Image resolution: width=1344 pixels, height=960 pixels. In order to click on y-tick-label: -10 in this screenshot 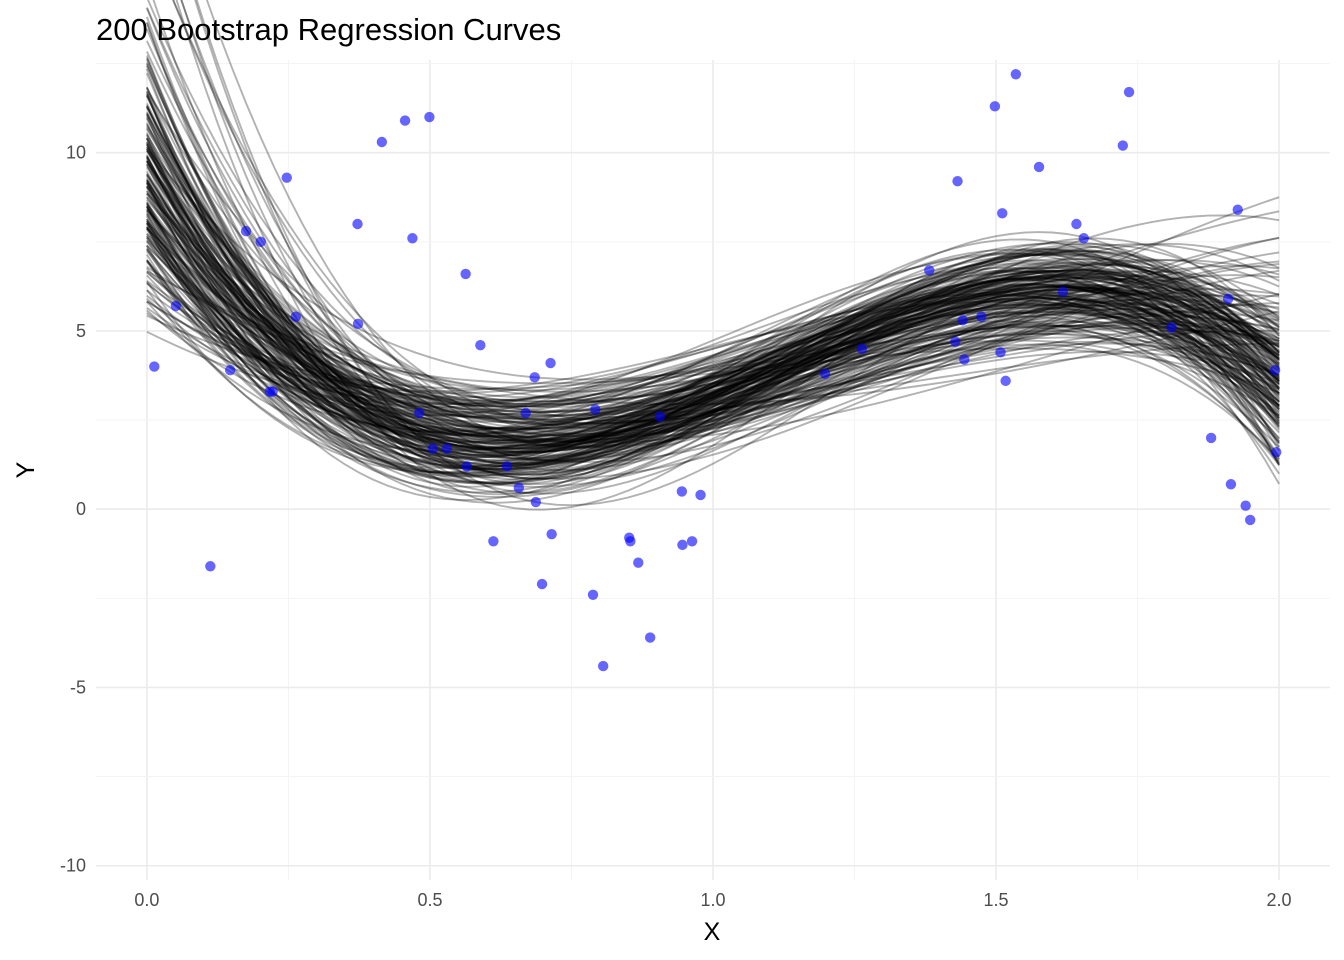, I will do `click(73, 866)`.